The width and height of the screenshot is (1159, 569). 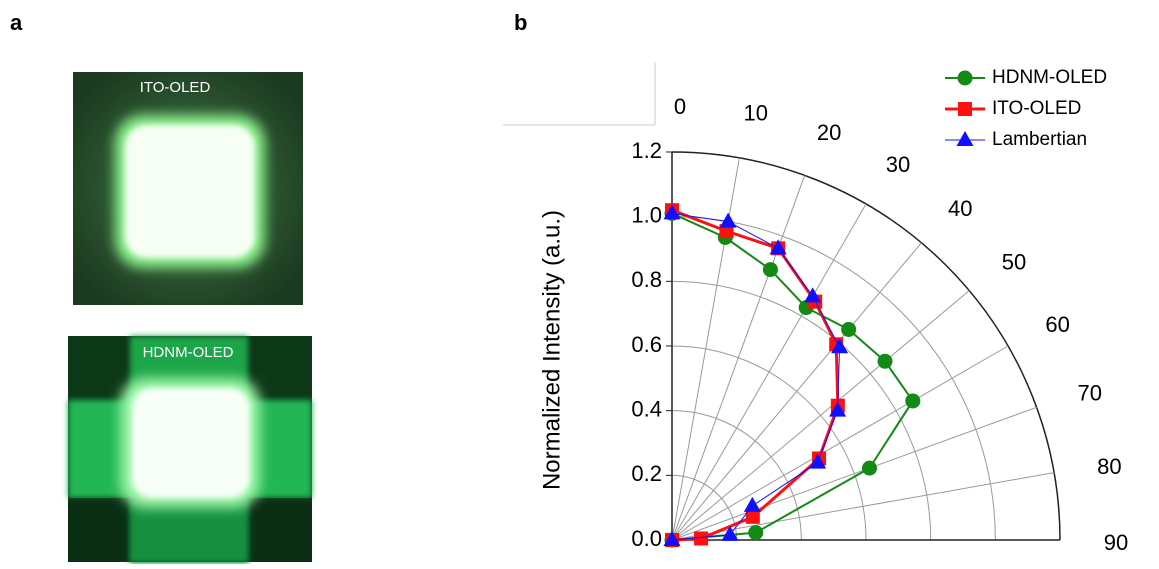 What do you see at coordinates (646, 408) in the screenshot?
I see `y-tick-label: 0.4` at bounding box center [646, 408].